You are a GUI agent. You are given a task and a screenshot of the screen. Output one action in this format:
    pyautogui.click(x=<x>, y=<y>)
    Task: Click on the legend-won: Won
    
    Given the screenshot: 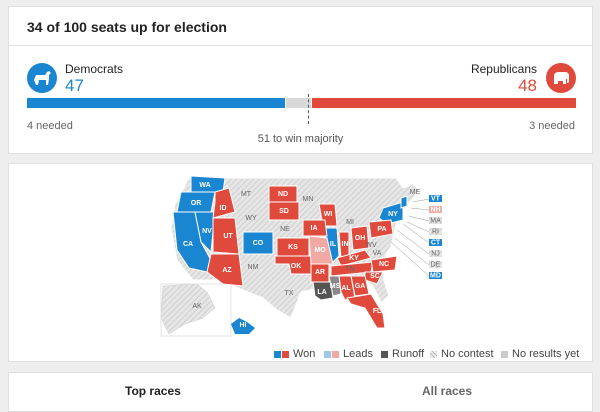 What is the action you would take?
    pyautogui.click(x=294, y=354)
    